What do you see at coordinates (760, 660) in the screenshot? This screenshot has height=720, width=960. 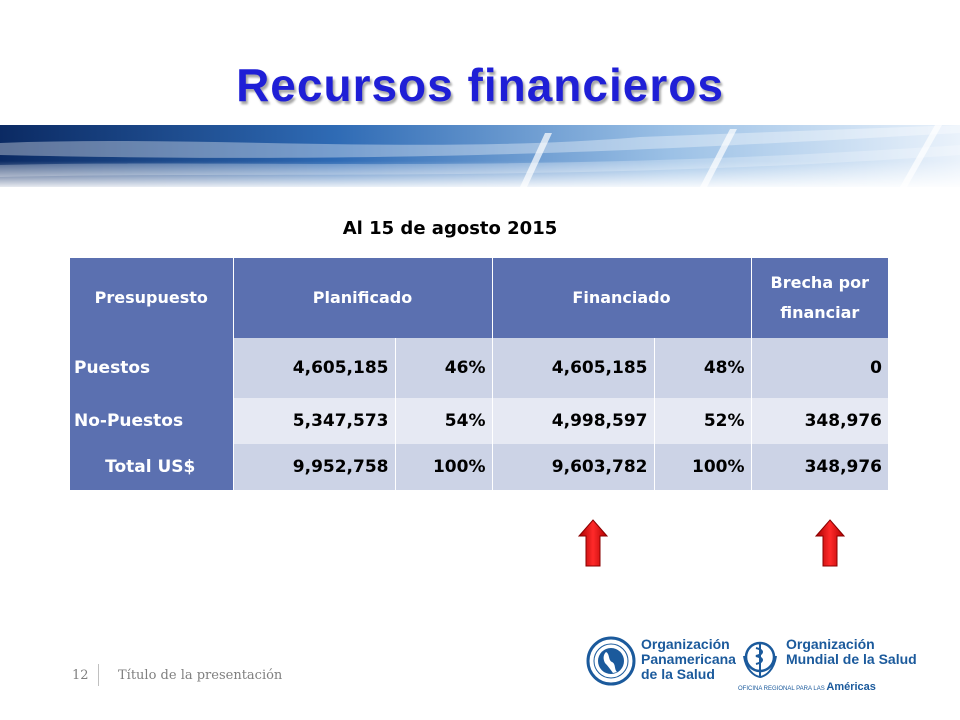 I see `who-logo-icon` at bounding box center [760, 660].